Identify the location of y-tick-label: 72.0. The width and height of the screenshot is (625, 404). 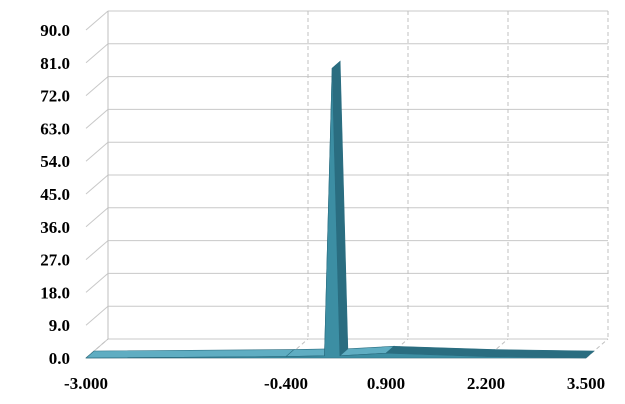
(55, 96).